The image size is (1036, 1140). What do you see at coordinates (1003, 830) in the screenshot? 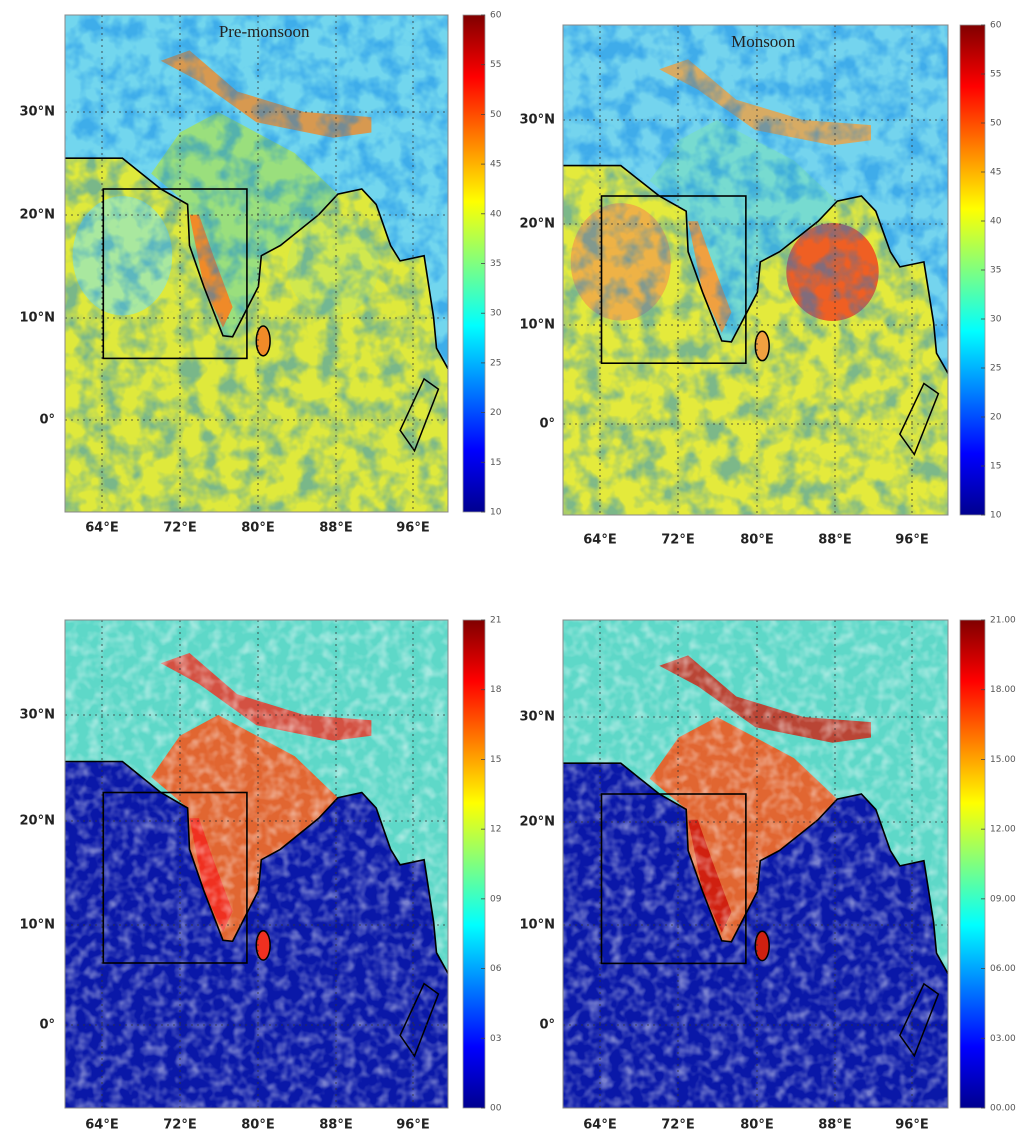
I see `colorbar-tick-label: 12.00` at bounding box center [1003, 830].